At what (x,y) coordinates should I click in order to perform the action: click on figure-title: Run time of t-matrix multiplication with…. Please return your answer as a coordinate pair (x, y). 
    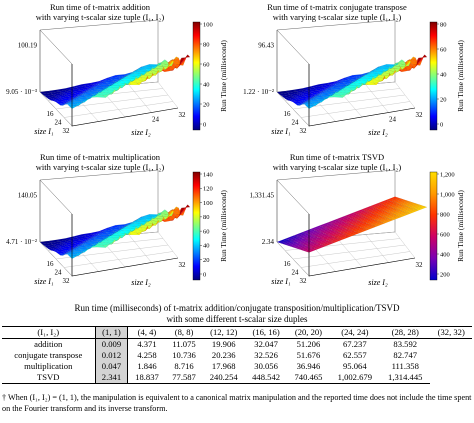
    Looking at the image, I should click on (100, 162).